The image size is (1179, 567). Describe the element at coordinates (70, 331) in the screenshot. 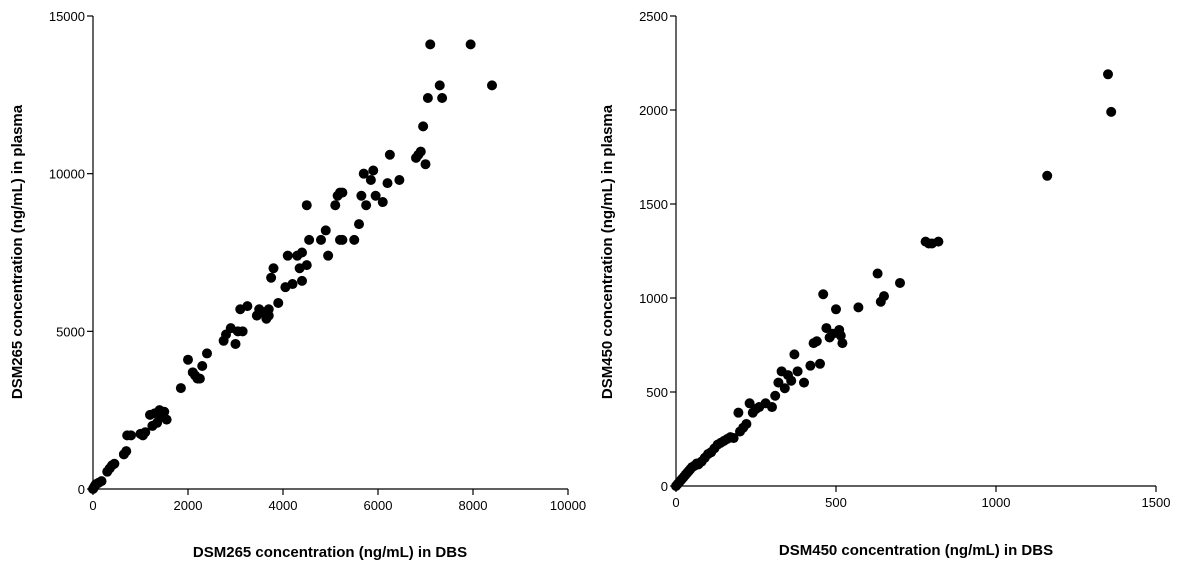

I see `y-tick-label: 5000` at that location.